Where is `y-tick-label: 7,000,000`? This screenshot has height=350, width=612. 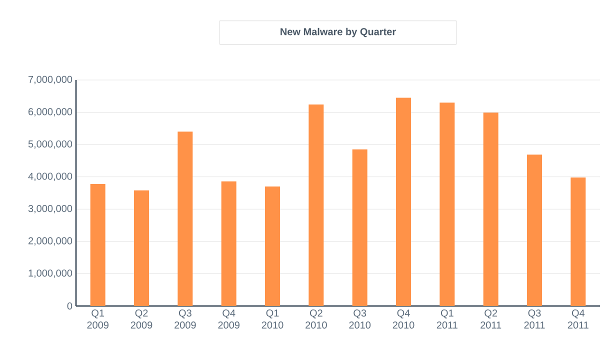 y-tick-label: 7,000,000 is located at coordinates (50, 80).